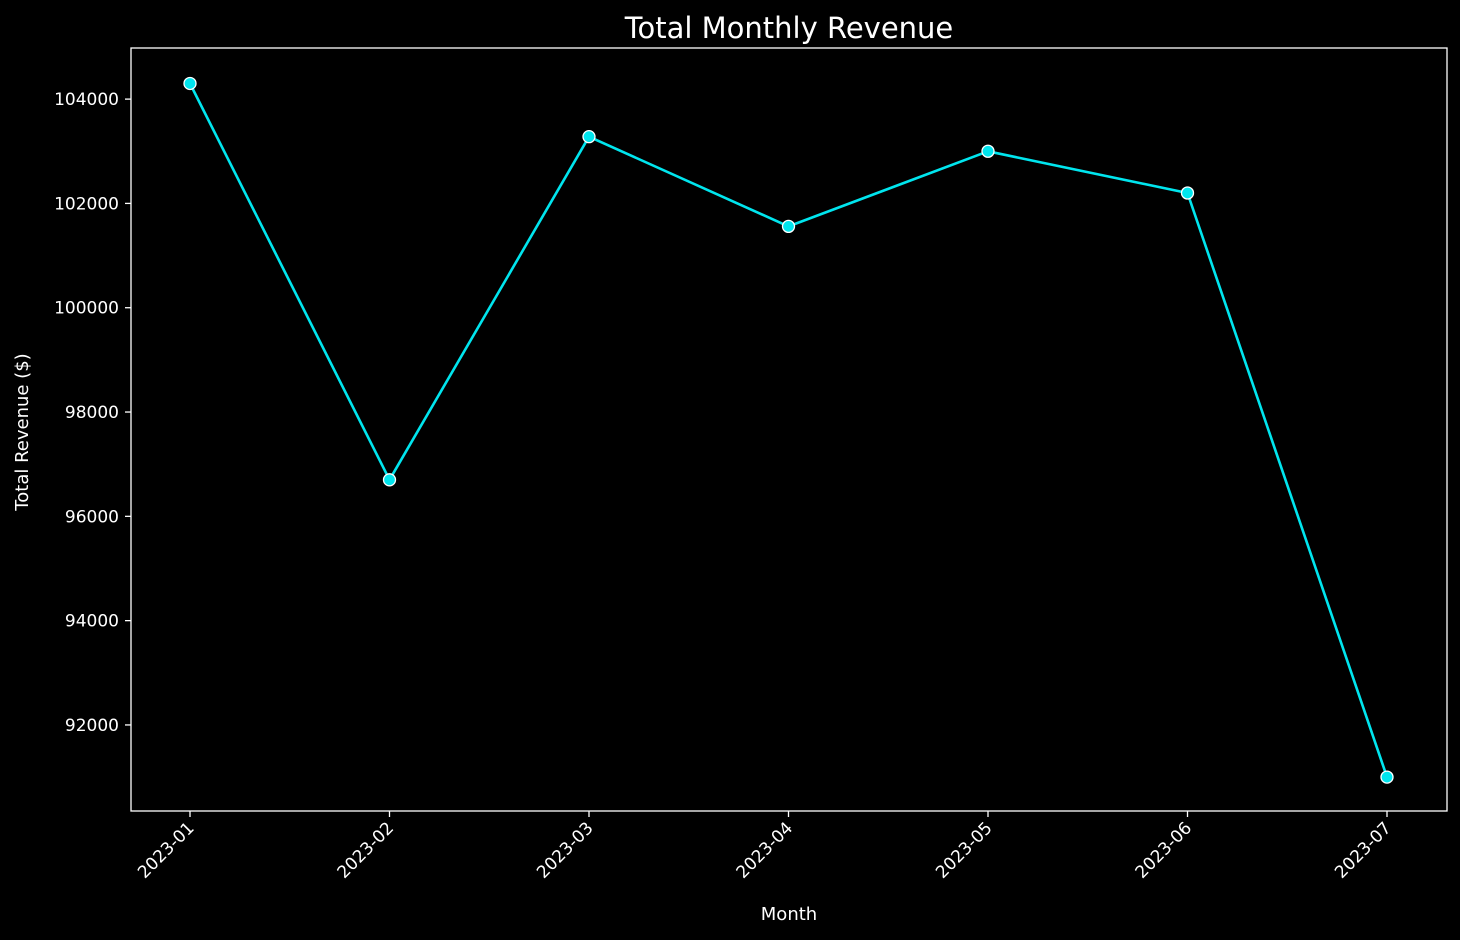  What do you see at coordinates (86, 100) in the screenshot?
I see `y-tick-label: 104000` at bounding box center [86, 100].